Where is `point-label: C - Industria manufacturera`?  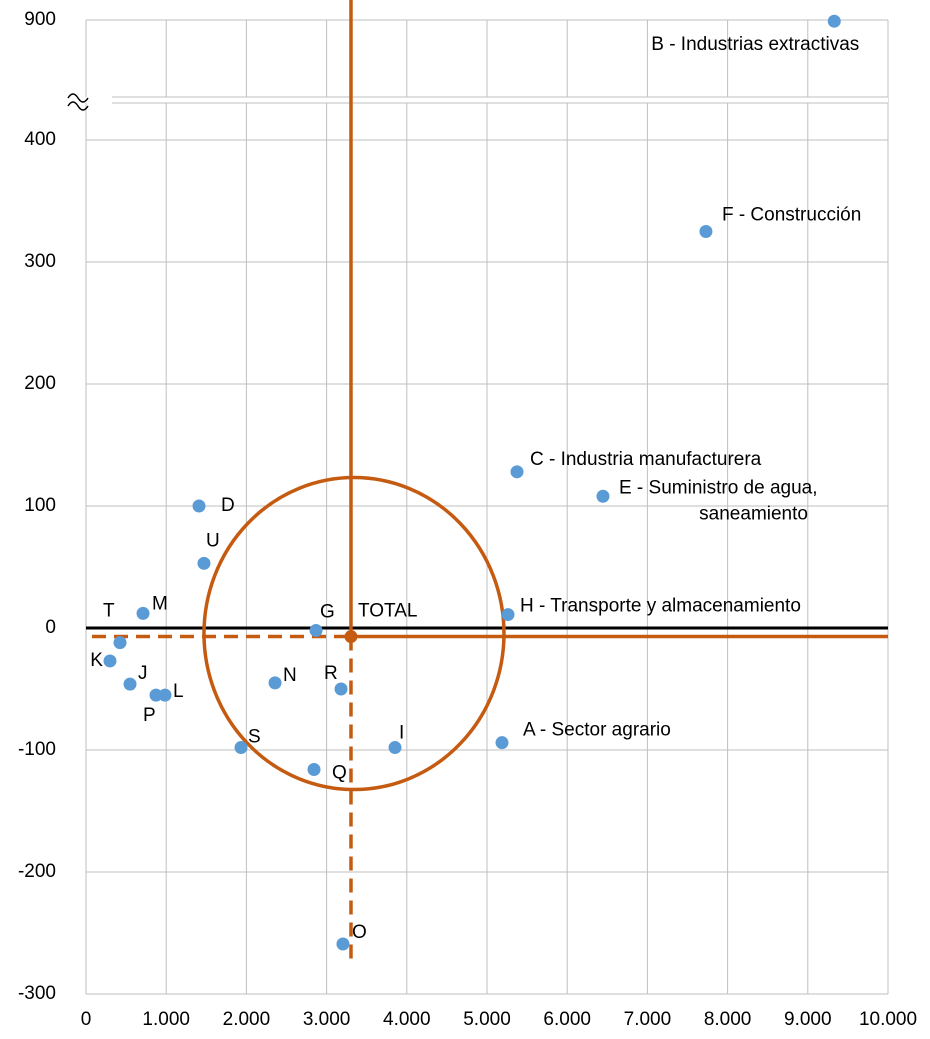
point-label: C - Industria manufacturera is located at coordinates (646, 459).